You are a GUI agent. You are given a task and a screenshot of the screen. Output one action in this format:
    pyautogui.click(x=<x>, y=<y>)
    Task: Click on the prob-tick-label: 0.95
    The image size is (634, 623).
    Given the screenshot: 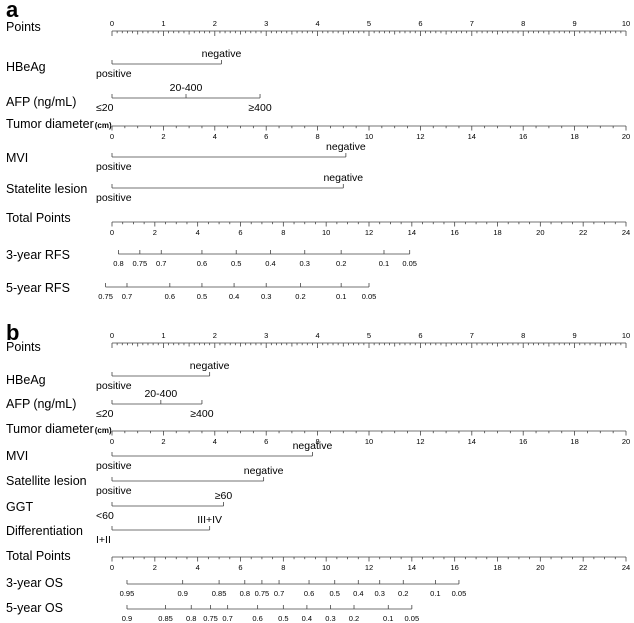 What is the action you would take?
    pyautogui.click(x=127, y=593)
    